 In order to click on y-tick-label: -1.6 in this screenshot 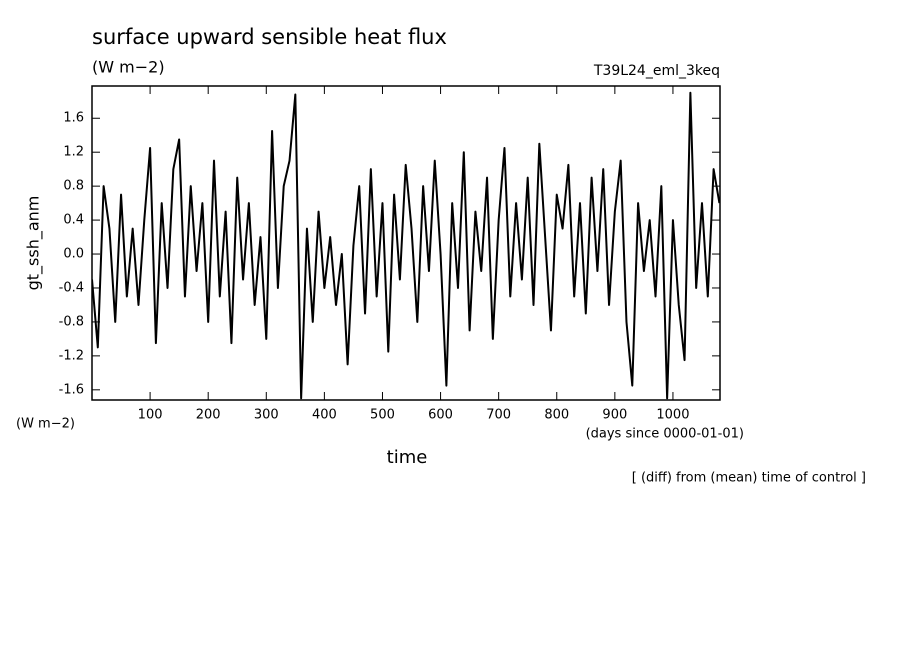, I will do `click(71, 389)`.